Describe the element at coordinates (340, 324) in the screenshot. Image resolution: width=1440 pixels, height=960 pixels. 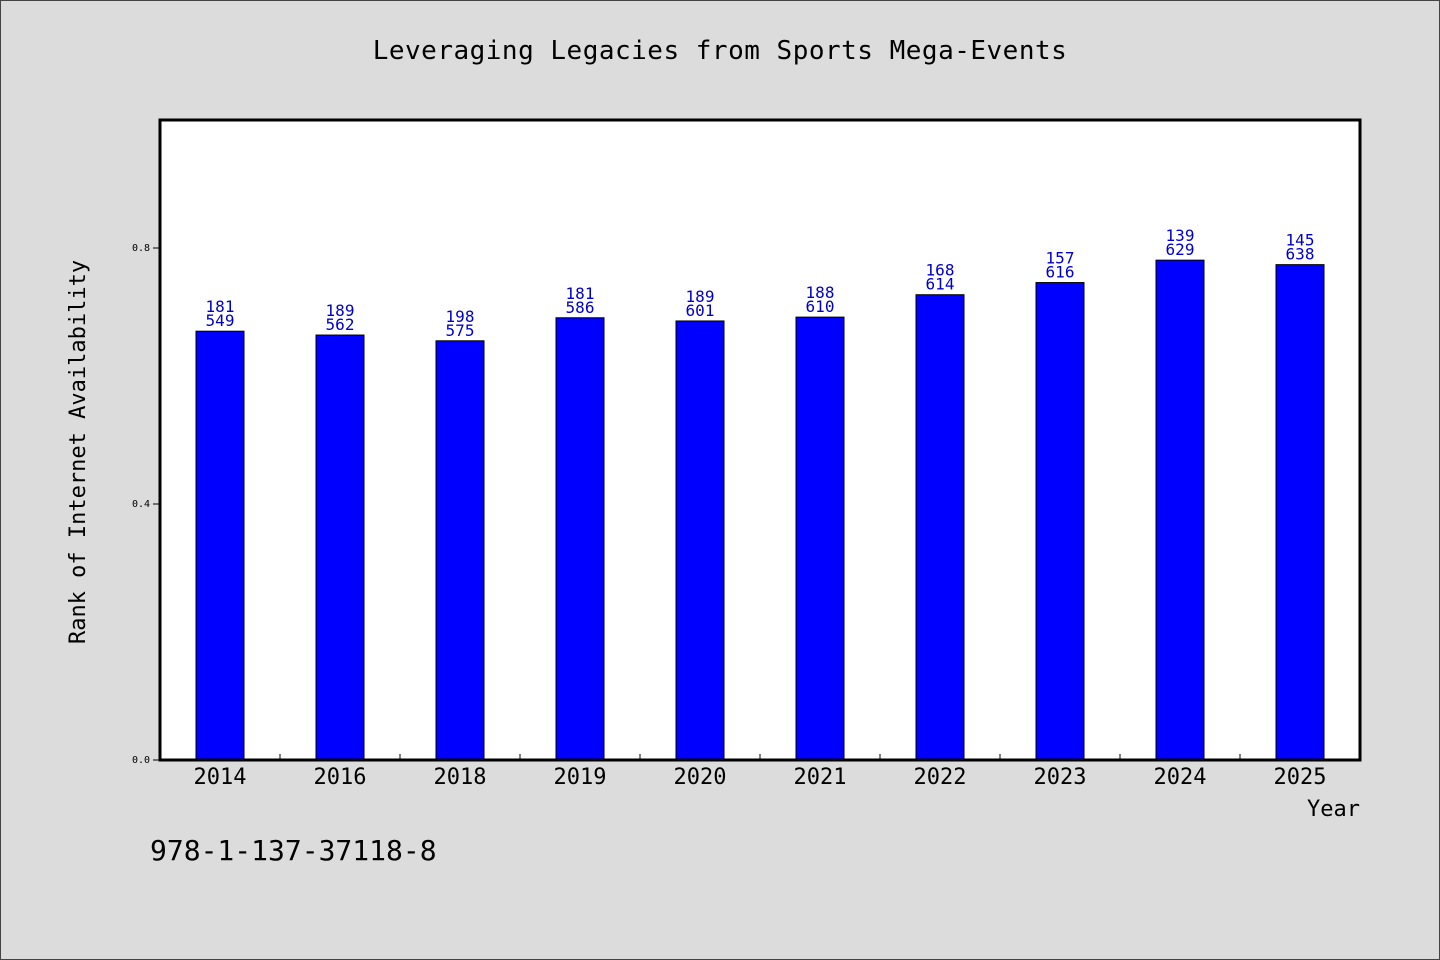
I see `bar-label-bottom: 562` at that location.